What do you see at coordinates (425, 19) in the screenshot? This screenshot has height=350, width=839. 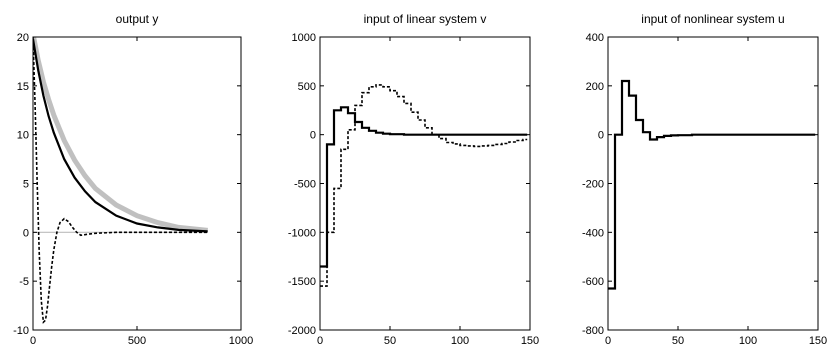 I see `chart-title: input of linear system v` at bounding box center [425, 19].